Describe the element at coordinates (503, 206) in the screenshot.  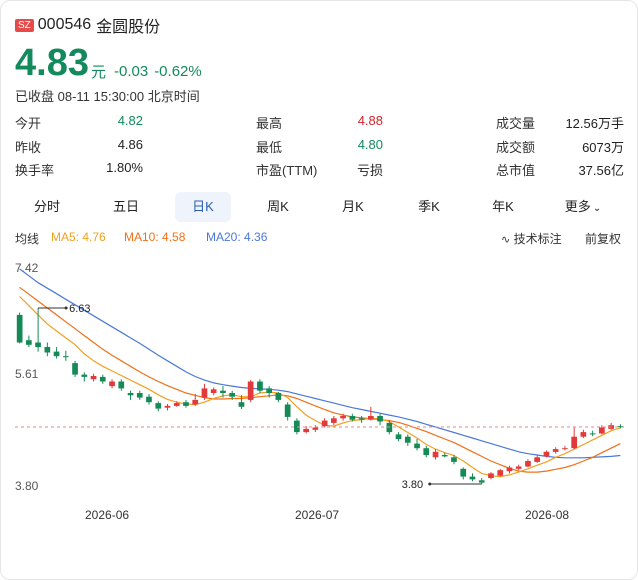
I see `tab-yearly-k: 年K` at that location.